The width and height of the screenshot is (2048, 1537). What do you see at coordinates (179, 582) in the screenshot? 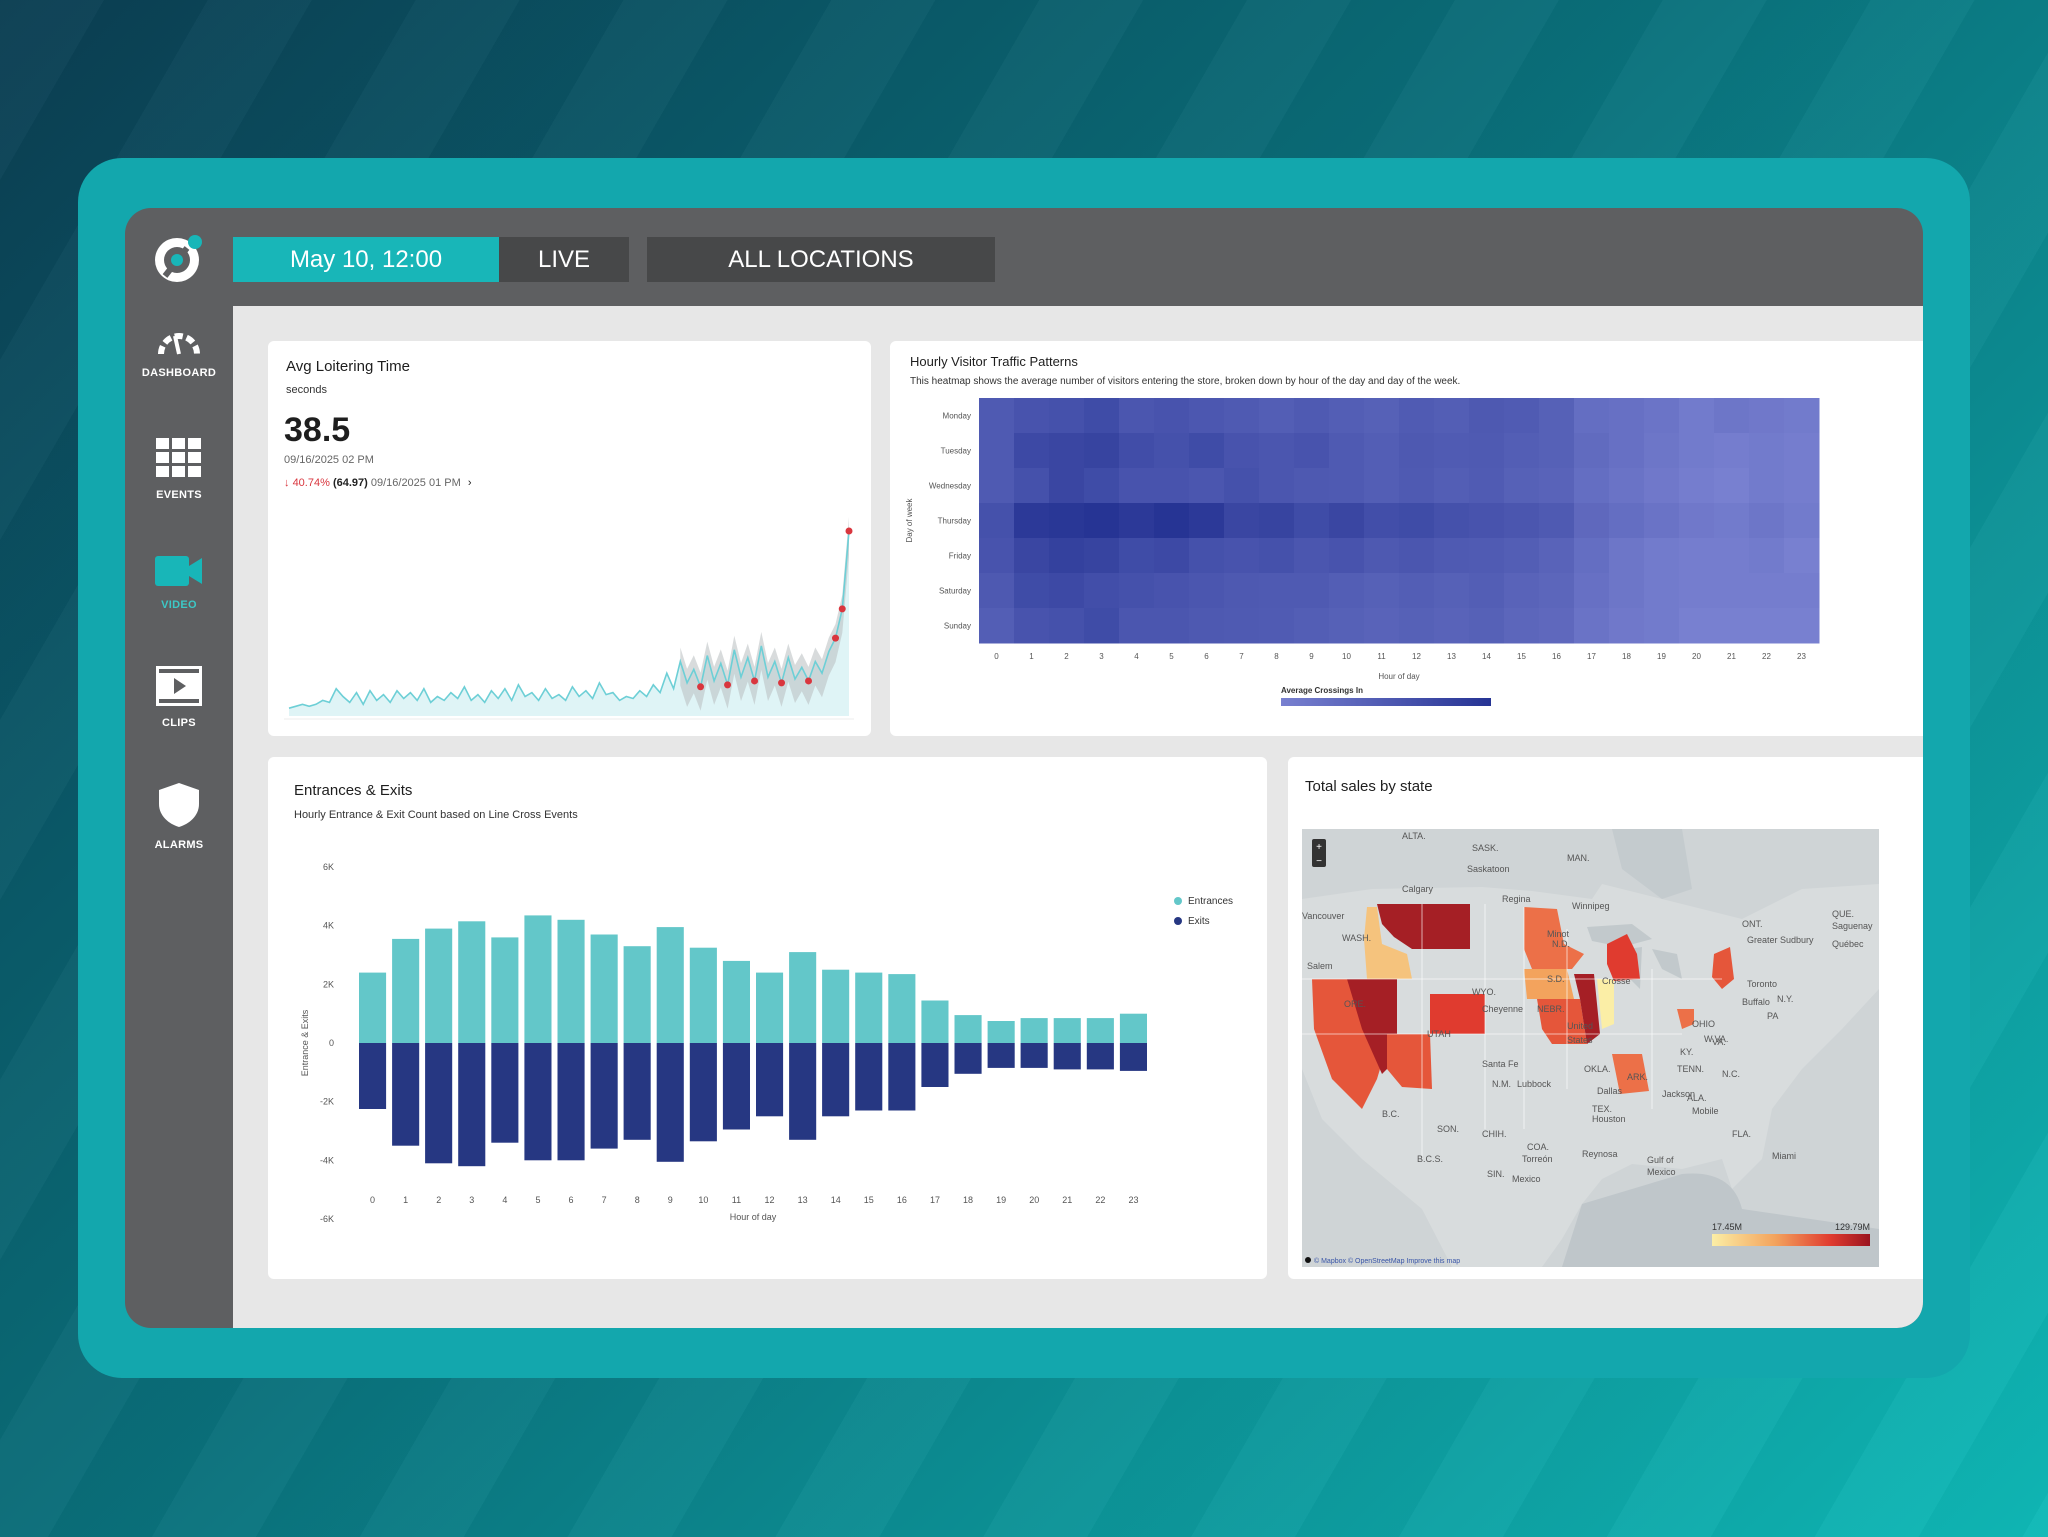
I see `sidebar-item-video: VIDEO` at bounding box center [179, 582].